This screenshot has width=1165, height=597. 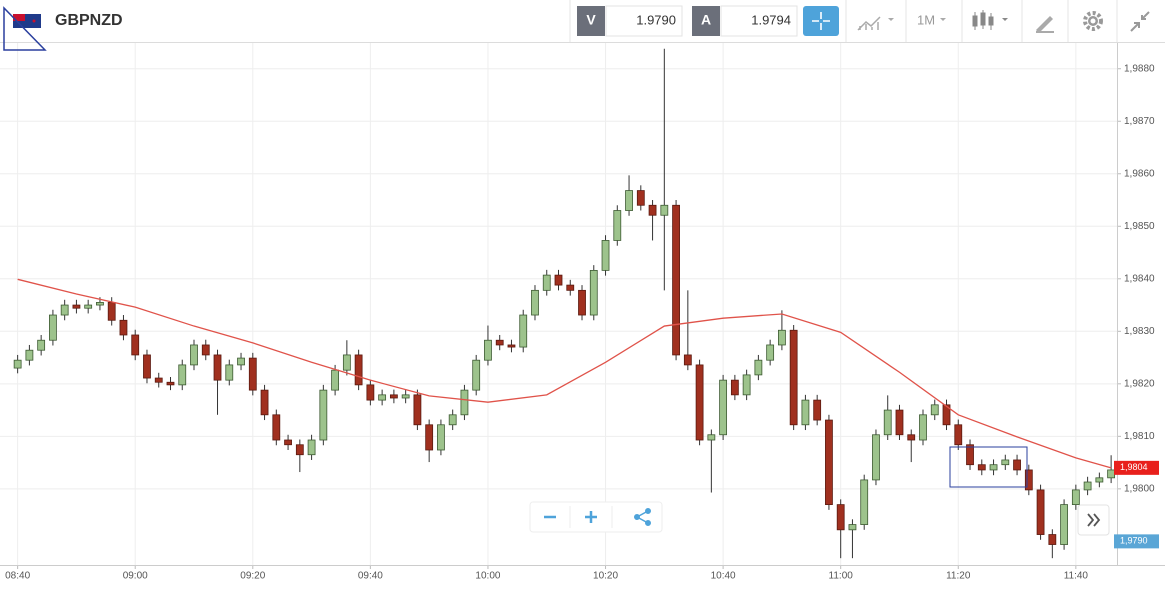 What do you see at coordinates (1139, 121) in the screenshot?
I see `y-tick-label: 1,9870` at bounding box center [1139, 121].